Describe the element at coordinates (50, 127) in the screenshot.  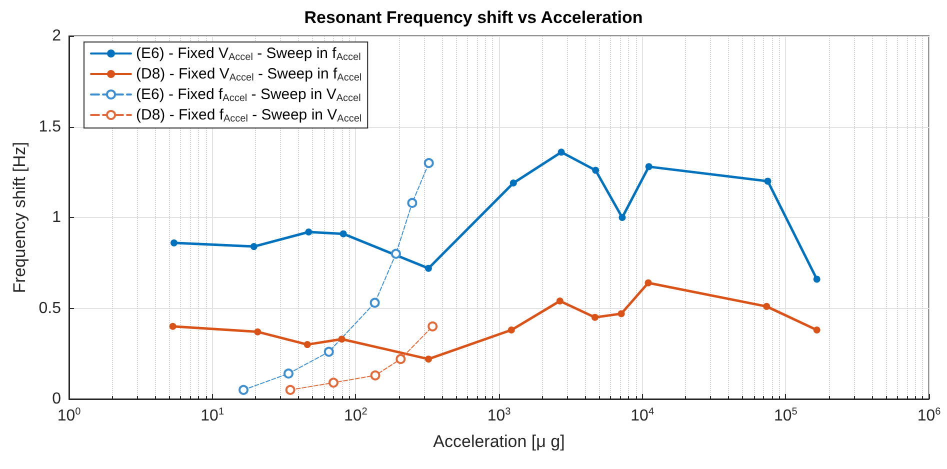
I see `y-tick-label: 1.5` at that location.